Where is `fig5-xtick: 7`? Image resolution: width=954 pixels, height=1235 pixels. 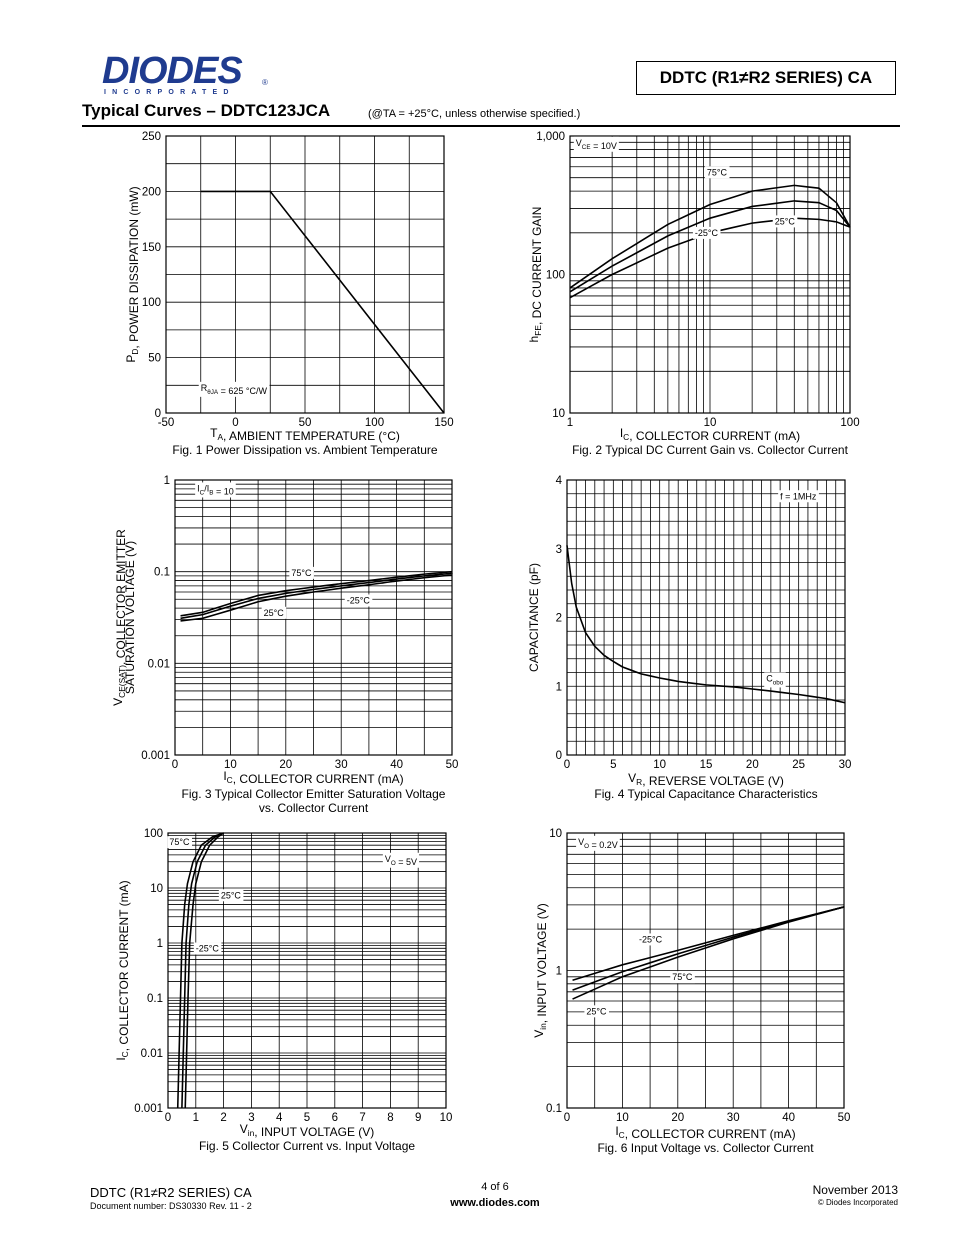 fig5-xtick: 7 is located at coordinates (362, 1118).